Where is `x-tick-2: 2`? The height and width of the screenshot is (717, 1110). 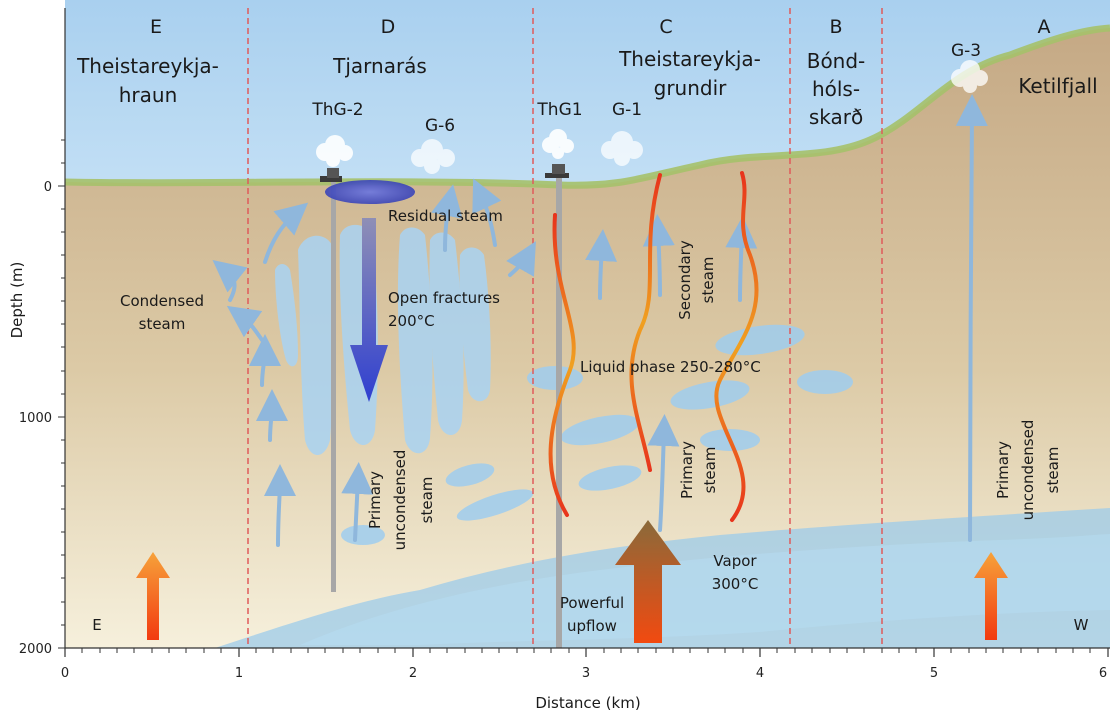
x-tick-2: 2 is located at coordinates (413, 673).